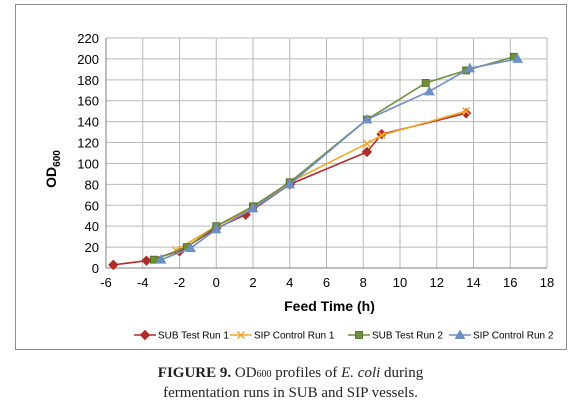  What do you see at coordinates (92, 226) in the screenshot?
I see `y-tick-label: 40` at bounding box center [92, 226].